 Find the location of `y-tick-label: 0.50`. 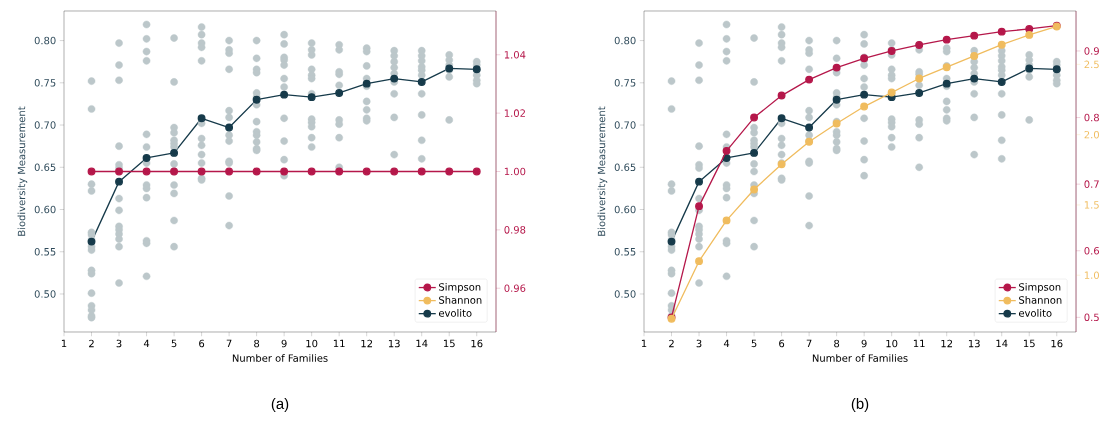

y-tick-label: 0.50 is located at coordinates (45, 294).